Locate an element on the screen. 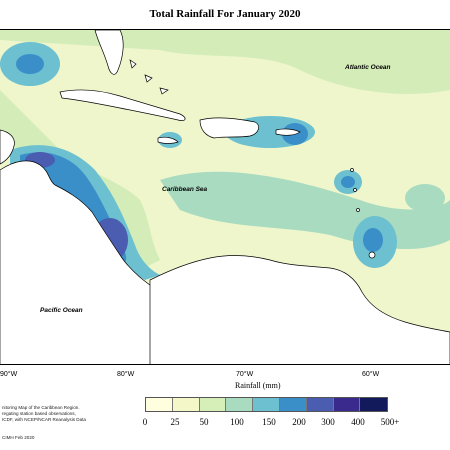  legend-tick-0: 0 is located at coordinates (145, 422).